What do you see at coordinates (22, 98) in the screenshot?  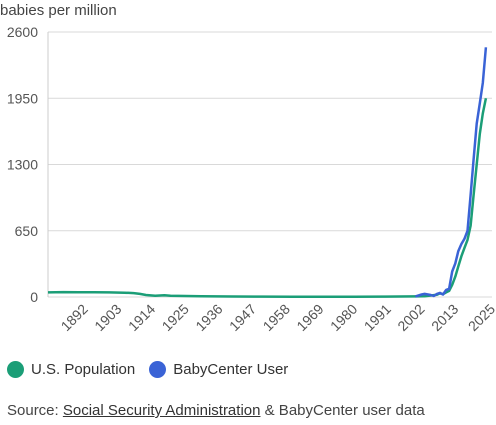 I see `y-tick-label-1950: 1950` at bounding box center [22, 98].